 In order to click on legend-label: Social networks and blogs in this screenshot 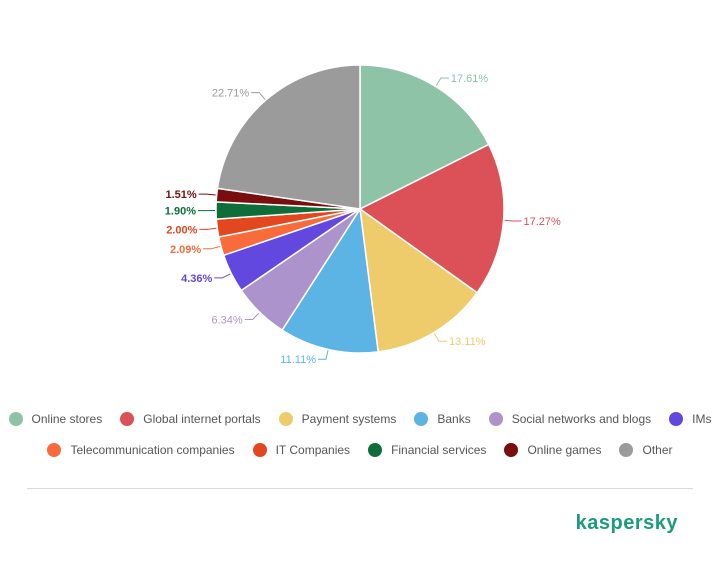, I will do `click(581, 419)`.